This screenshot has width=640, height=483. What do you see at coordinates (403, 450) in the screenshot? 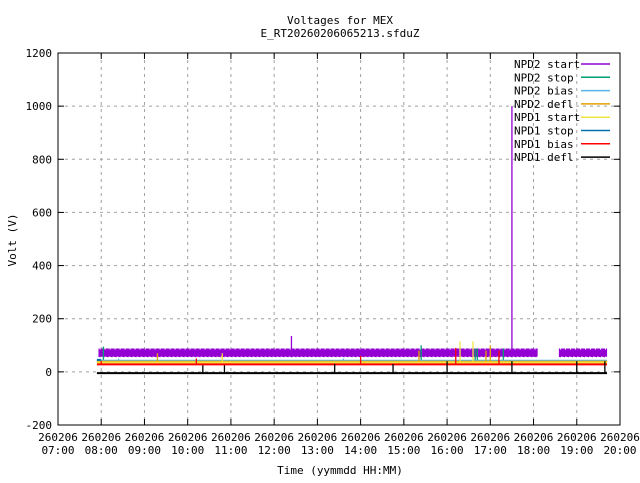
I see `x-tick-time: 15:00` at bounding box center [403, 450].